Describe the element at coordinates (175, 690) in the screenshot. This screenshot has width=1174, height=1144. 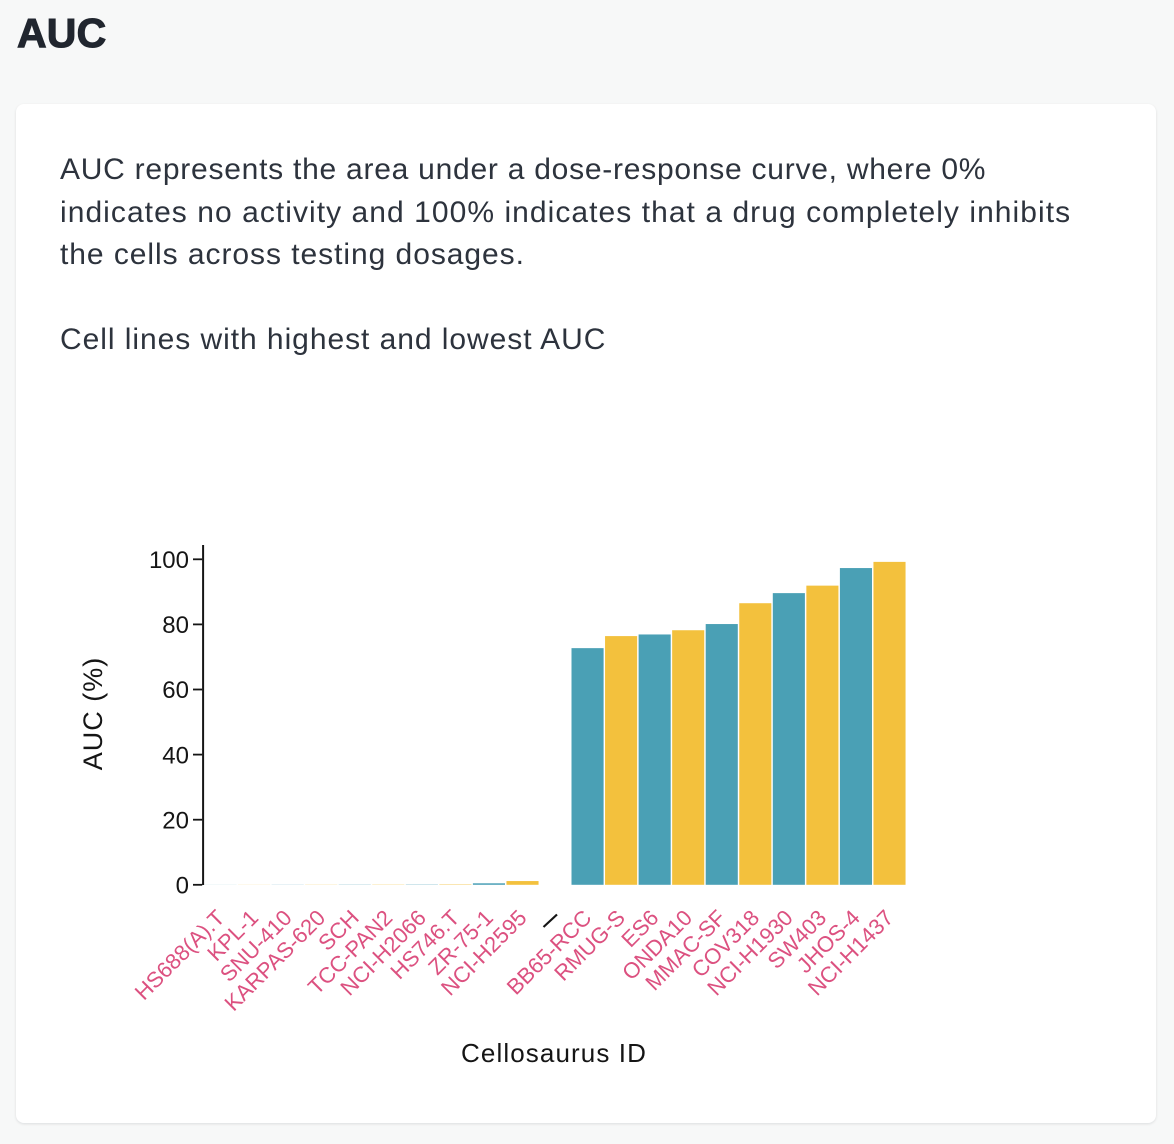
I see `svg-text: 60` at that location.